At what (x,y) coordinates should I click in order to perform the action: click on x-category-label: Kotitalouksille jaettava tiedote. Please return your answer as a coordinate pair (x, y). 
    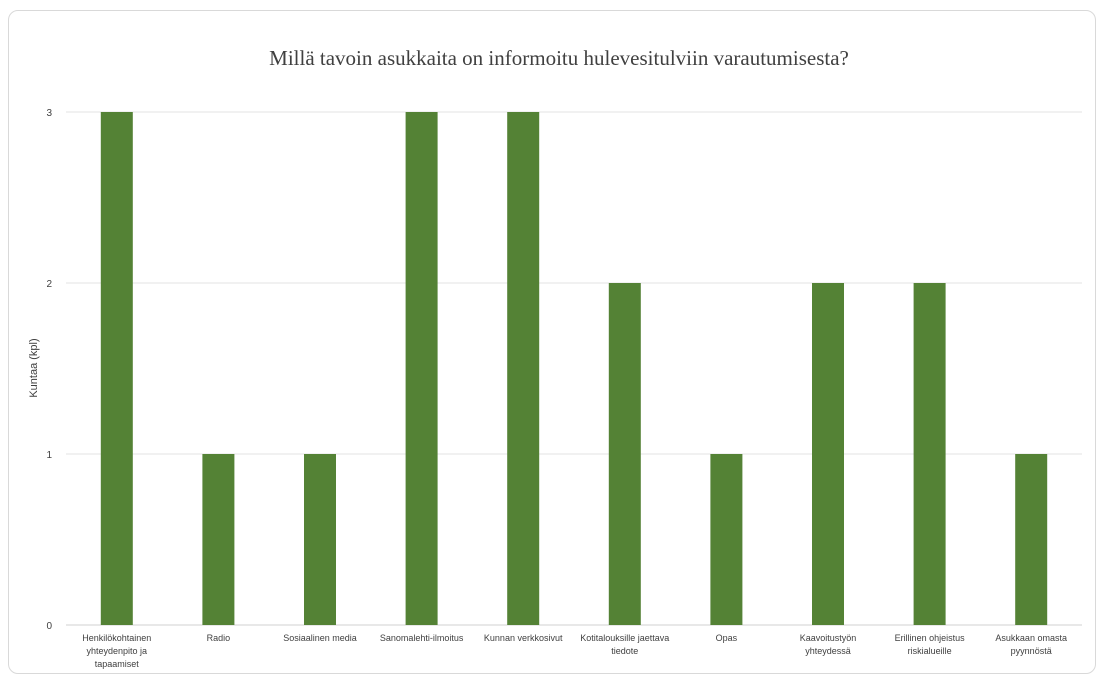
    Looking at the image, I should click on (624, 644).